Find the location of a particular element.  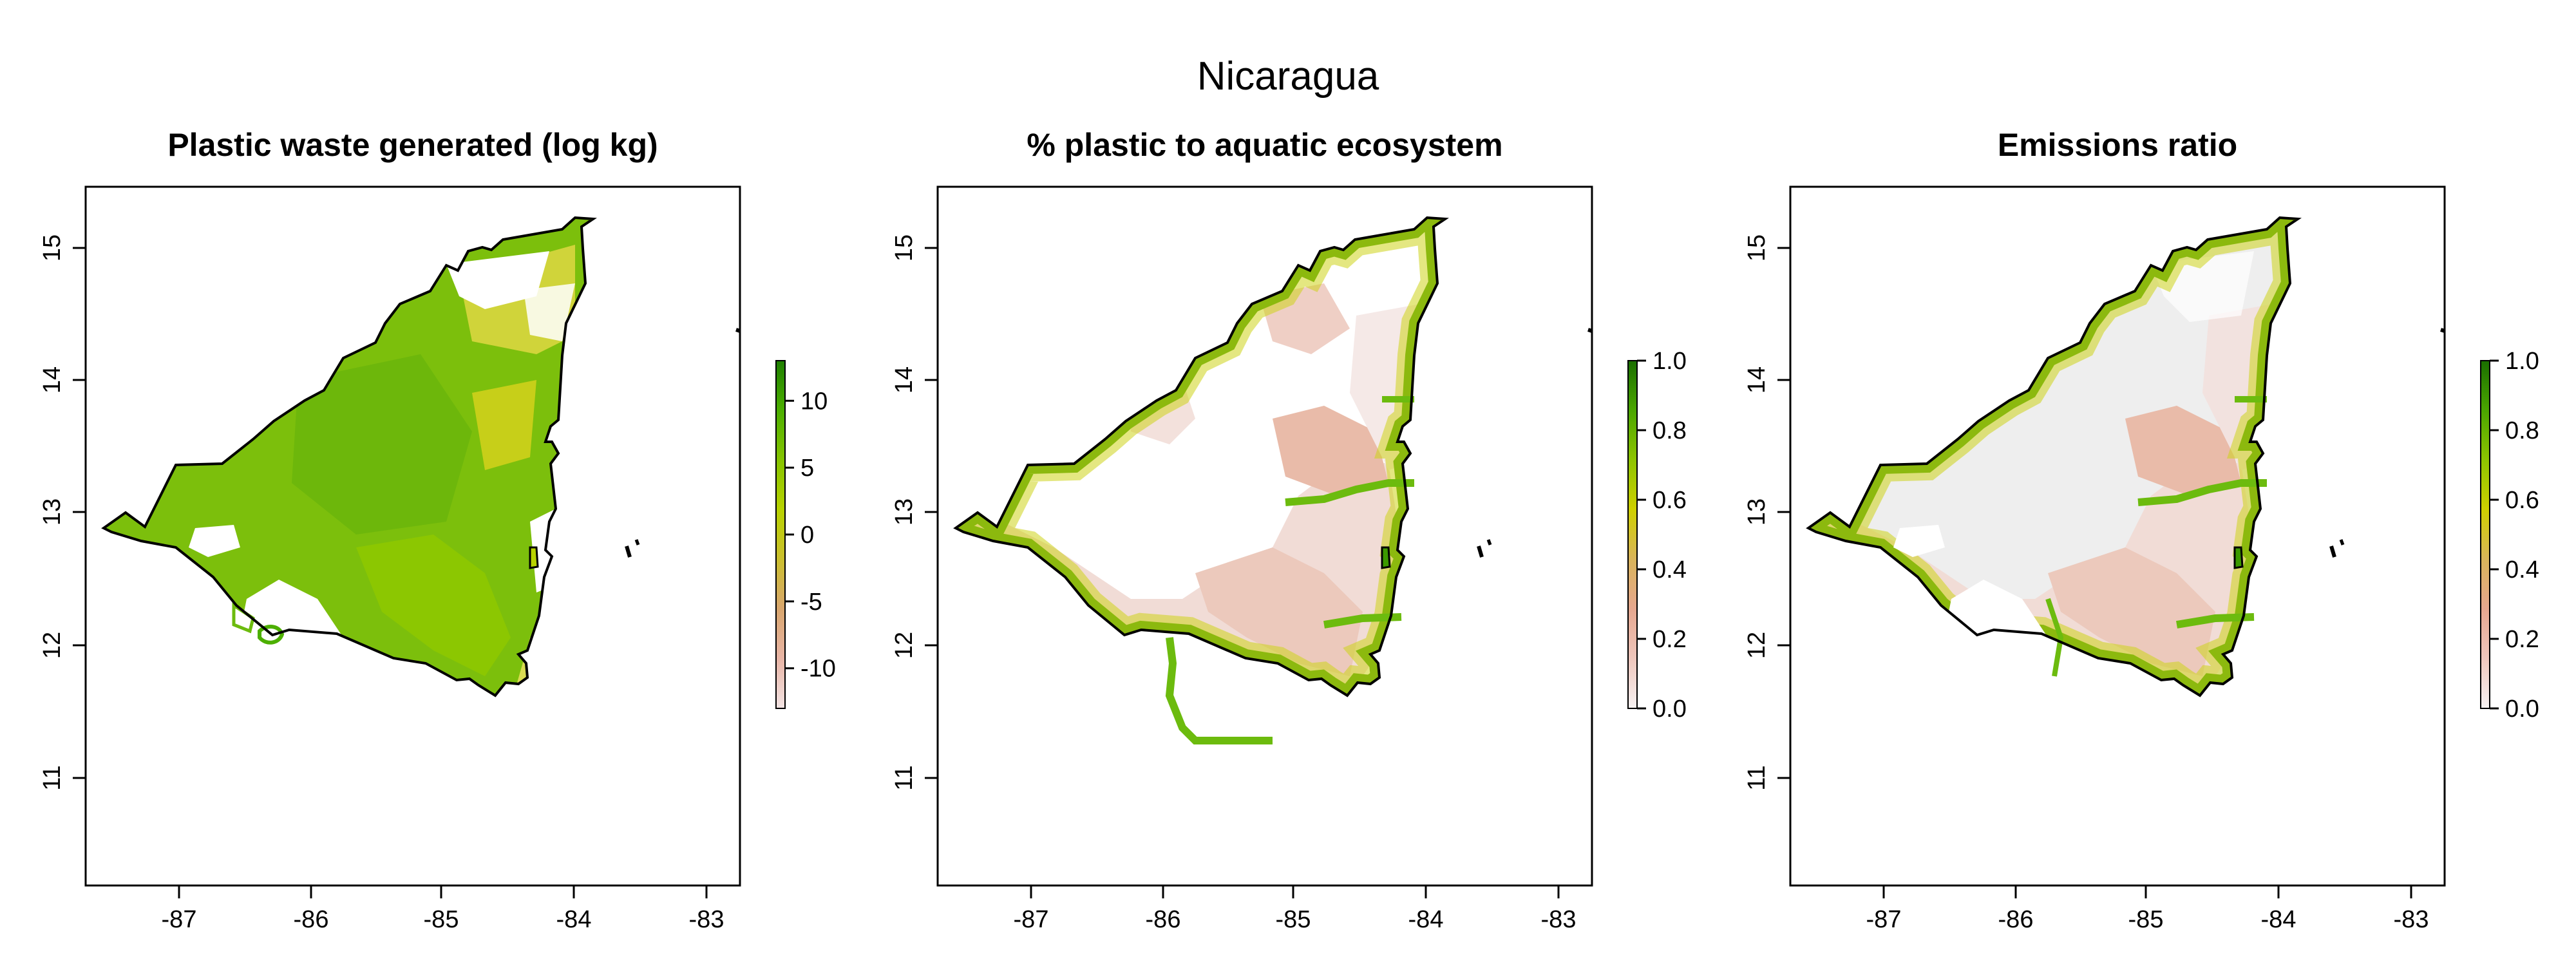

legend-tick-label: 10 is located at coordinates (814, 401).